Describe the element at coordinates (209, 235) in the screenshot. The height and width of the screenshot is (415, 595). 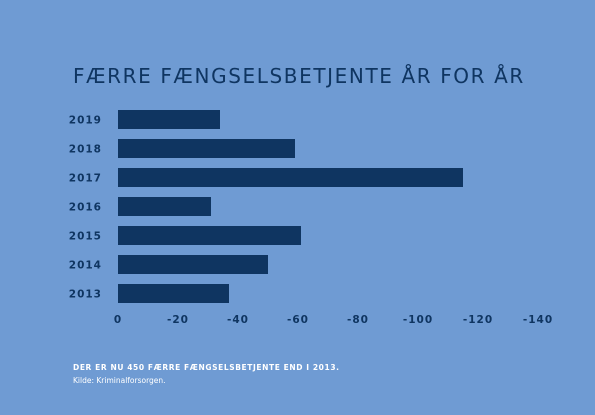
I see `bar-2015` at that location.